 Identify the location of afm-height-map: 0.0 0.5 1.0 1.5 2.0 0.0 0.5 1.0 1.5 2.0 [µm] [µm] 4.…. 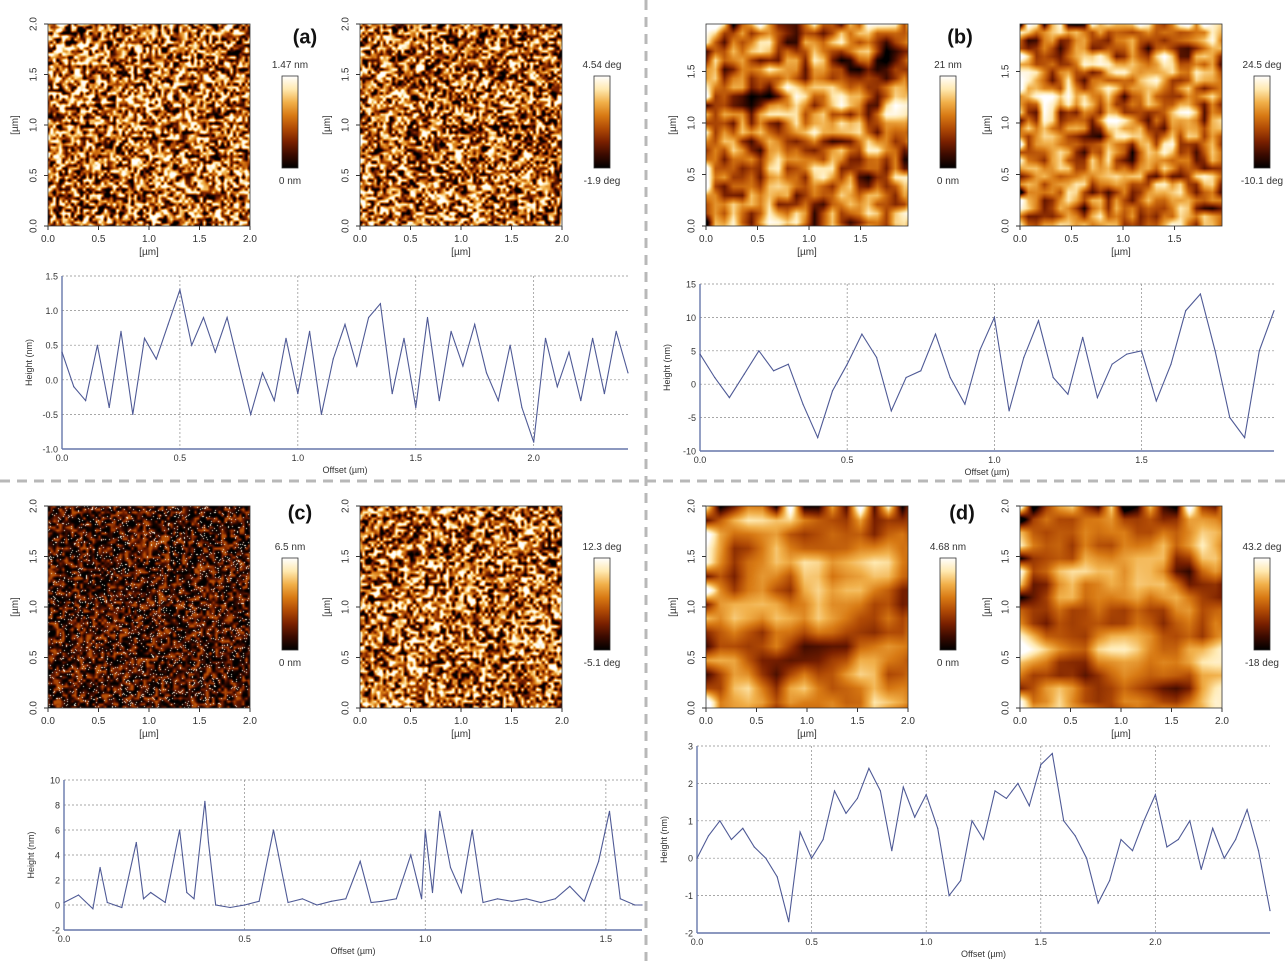
(821, 619).